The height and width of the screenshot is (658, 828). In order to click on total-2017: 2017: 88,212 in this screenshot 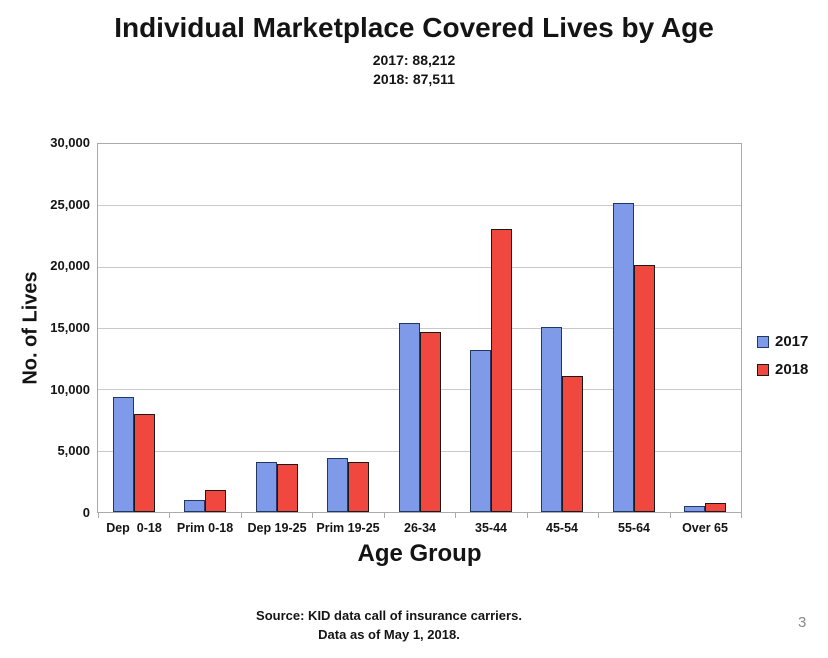, I will do `click(414, 60)`.